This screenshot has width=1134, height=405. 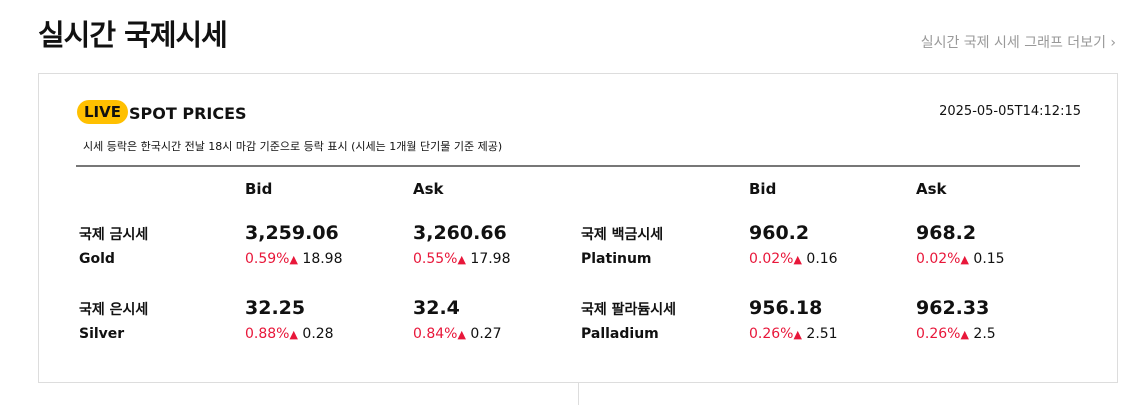 I want to click on change-percent: 0.59%, so click(x=267, y=259).